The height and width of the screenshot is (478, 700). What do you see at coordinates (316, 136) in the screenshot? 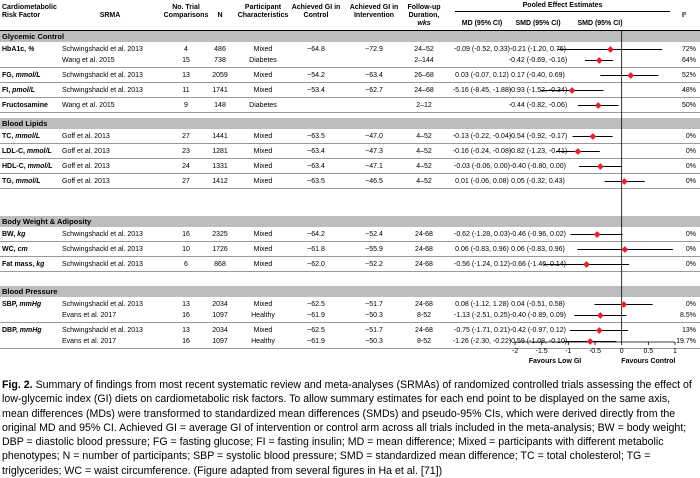
I see `gi-control-cell: ~63.5` at bounding box center [316, 136].